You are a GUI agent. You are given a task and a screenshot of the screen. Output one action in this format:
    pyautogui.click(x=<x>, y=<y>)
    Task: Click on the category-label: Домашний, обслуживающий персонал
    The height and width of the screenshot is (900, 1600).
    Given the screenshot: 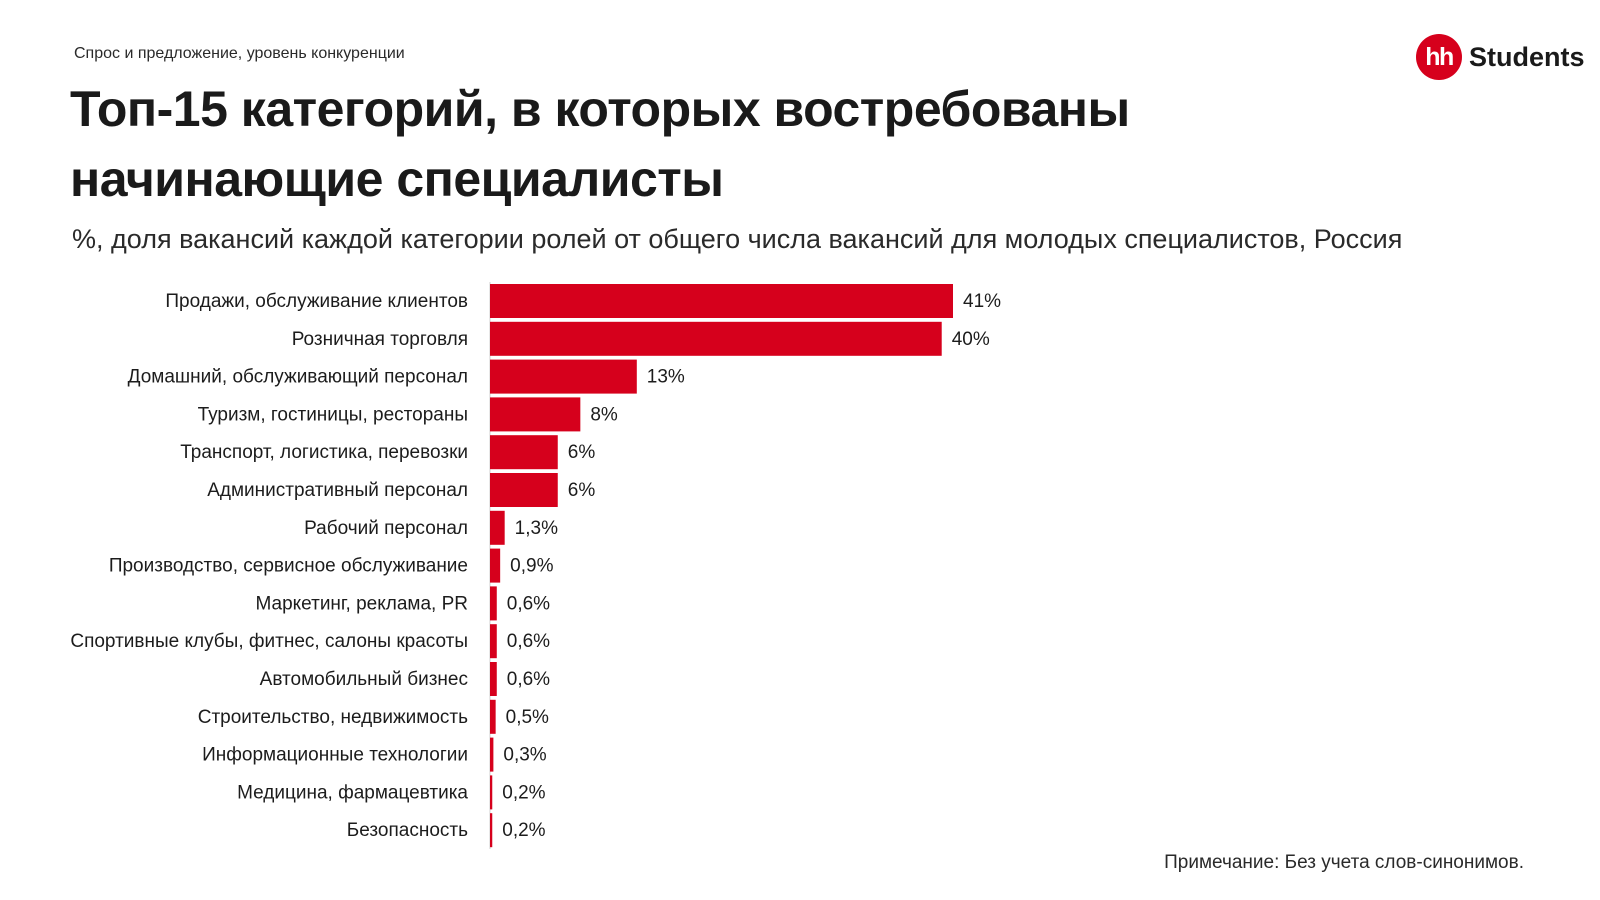 What is the action you would take?
    pyautogui.click(x=298, y=377)
    